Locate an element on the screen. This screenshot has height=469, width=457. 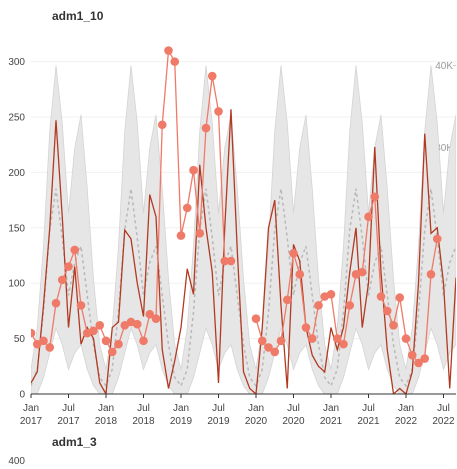
x-tick-label: Jan 2017 is located at coordinates (31, 415).